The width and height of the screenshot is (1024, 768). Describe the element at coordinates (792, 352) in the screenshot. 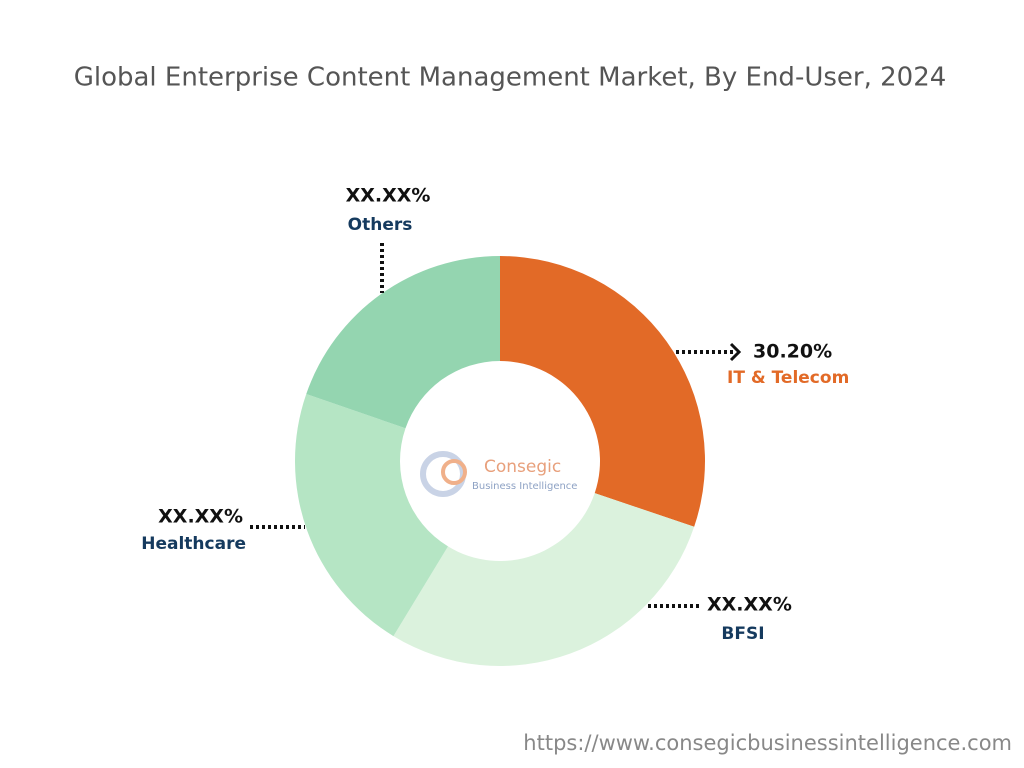

I see `value-label: 30.20%` at that location.